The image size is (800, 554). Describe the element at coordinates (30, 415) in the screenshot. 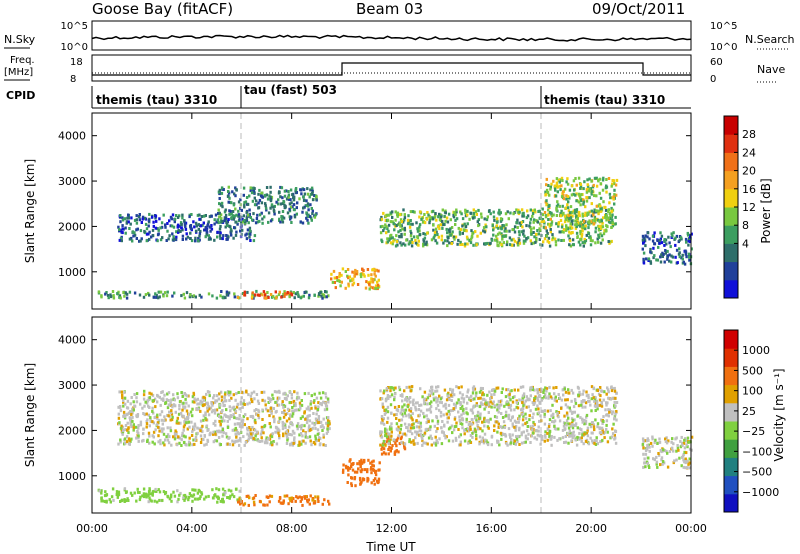

I see `velocity-ylabel: Slant Range [km]` at that location.